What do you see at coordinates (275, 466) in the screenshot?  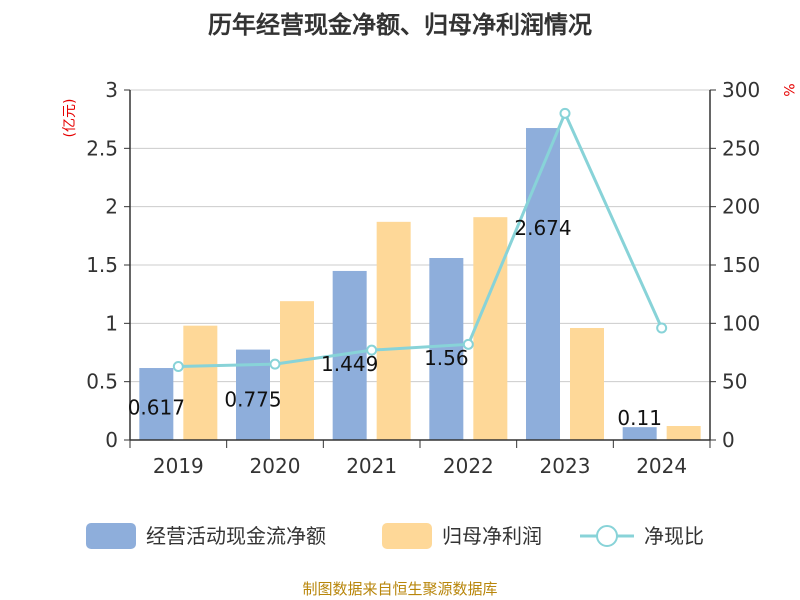 I see `x-tick-label: 2020` at bounding box center [275, 466].